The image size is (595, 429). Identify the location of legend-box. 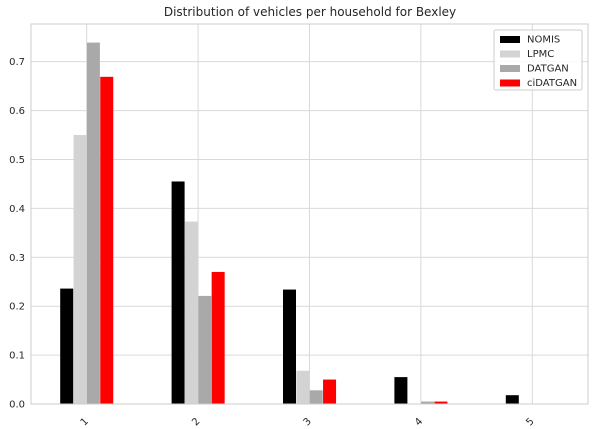
(538, 60).